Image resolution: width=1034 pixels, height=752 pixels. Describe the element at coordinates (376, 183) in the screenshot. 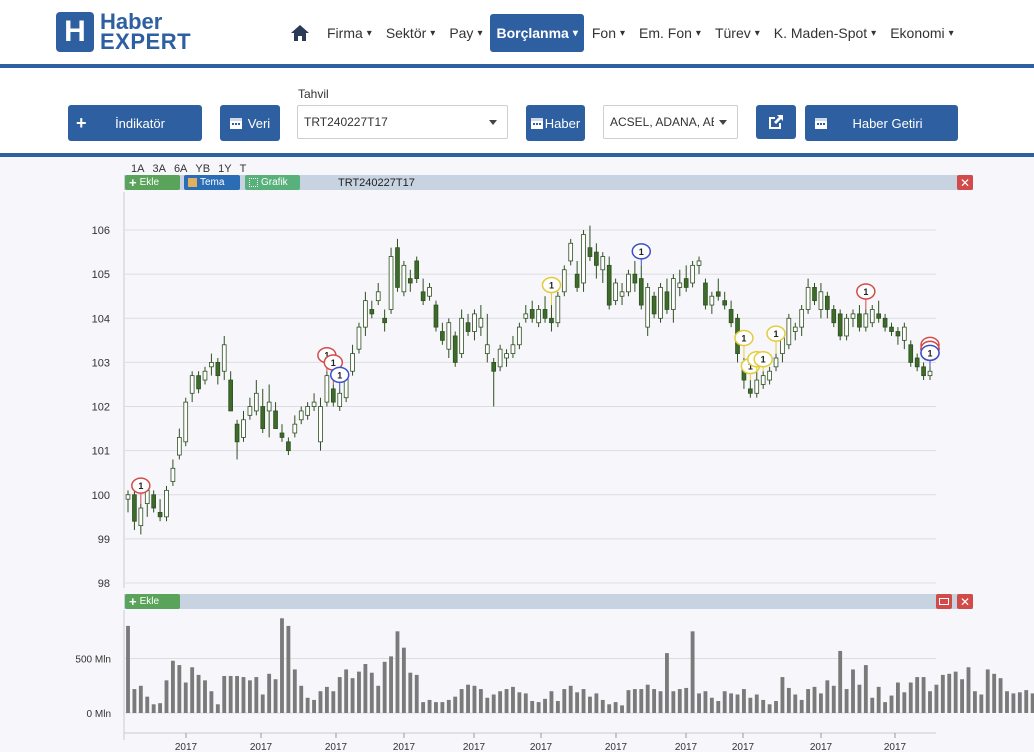

I see `price-panel-title: TRT240227T17` at that location.